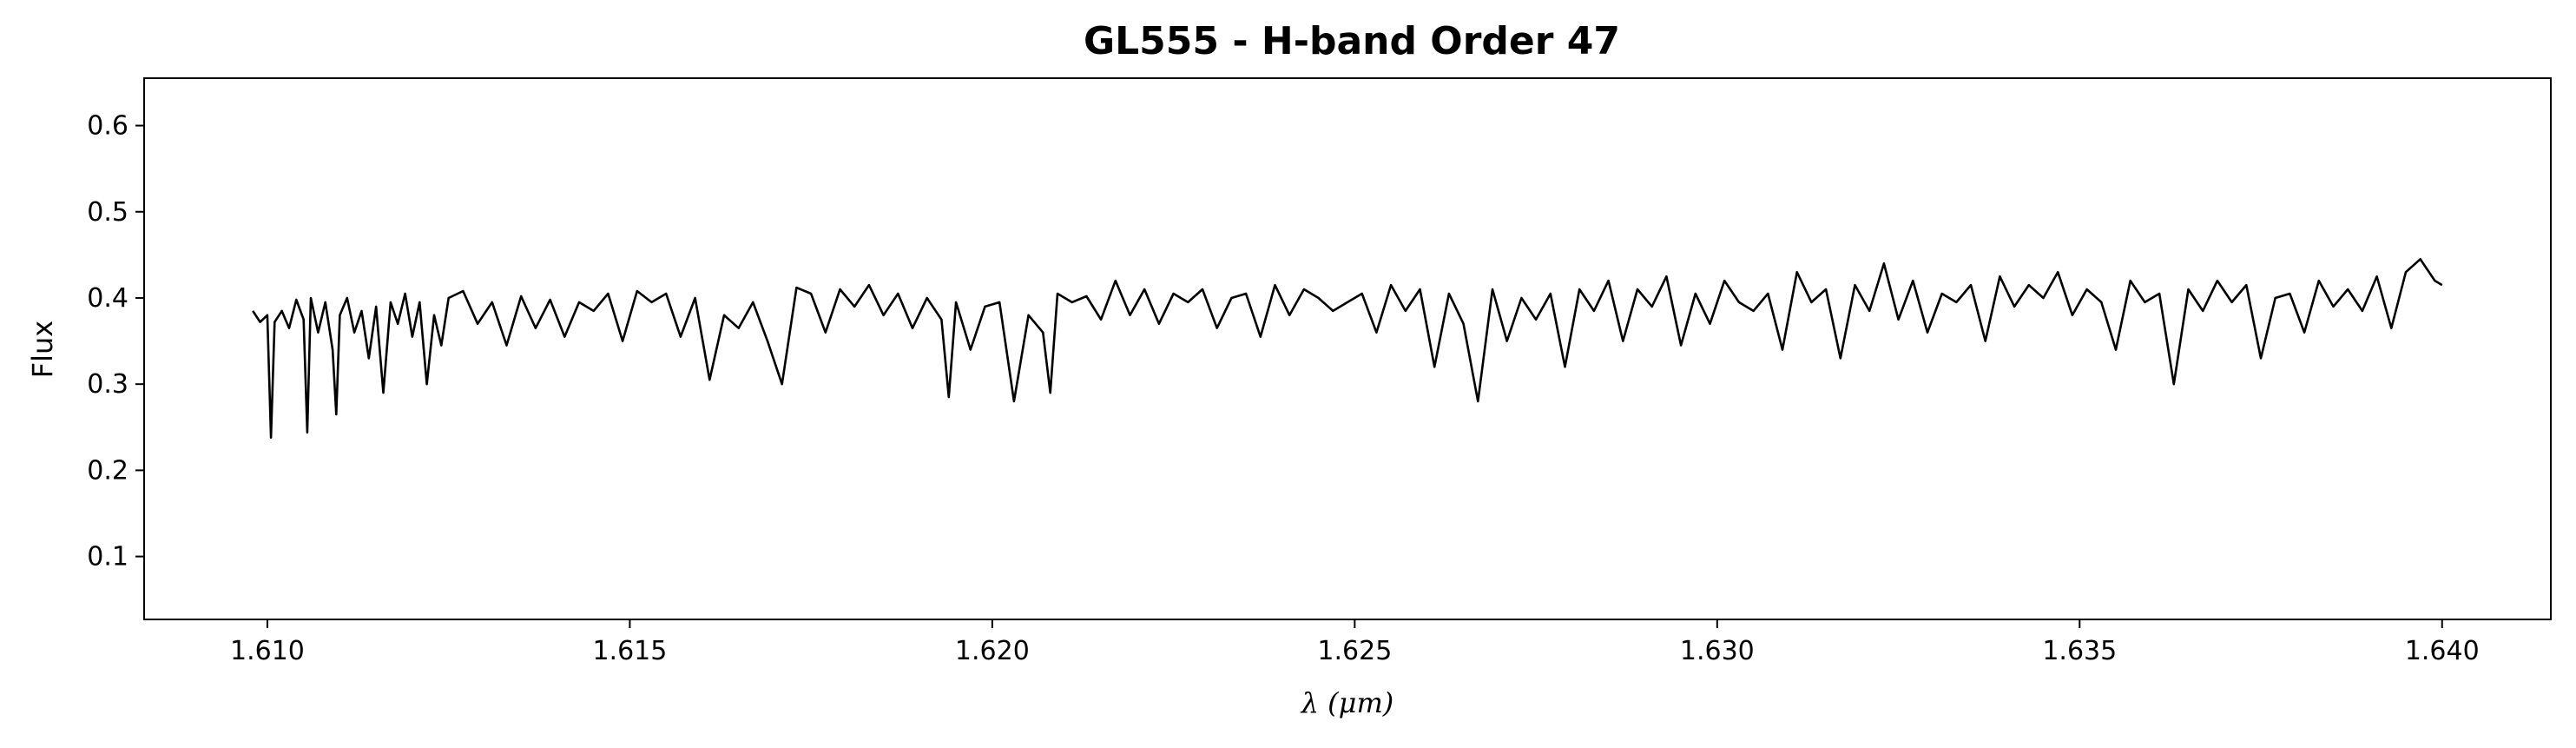 The height and width of the screenshot is (748, 2576). What do you see at coordinates (42, 350) in the screenshot?
I see `y-axis-label: Flux` at bounding box center [42, 350].